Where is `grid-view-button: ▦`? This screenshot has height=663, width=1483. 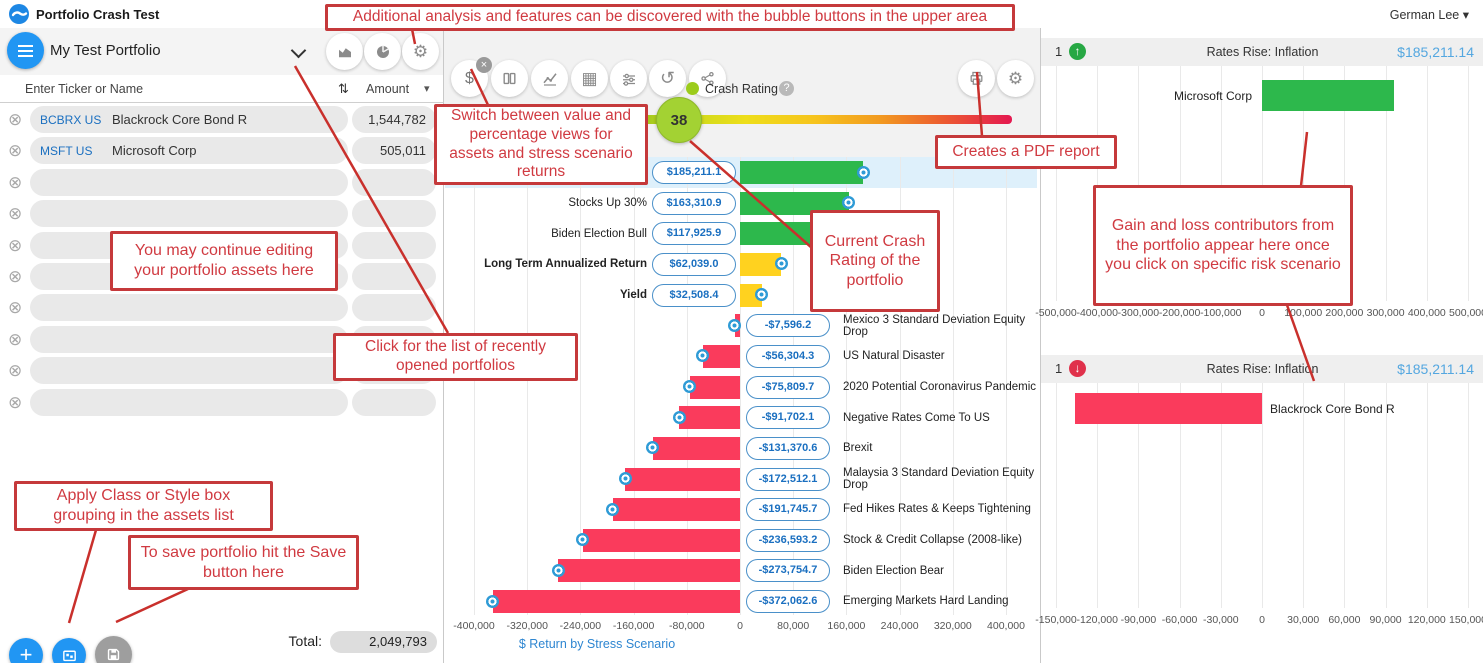 grid-view-button: ▦ is located at coordinates (589, 78).